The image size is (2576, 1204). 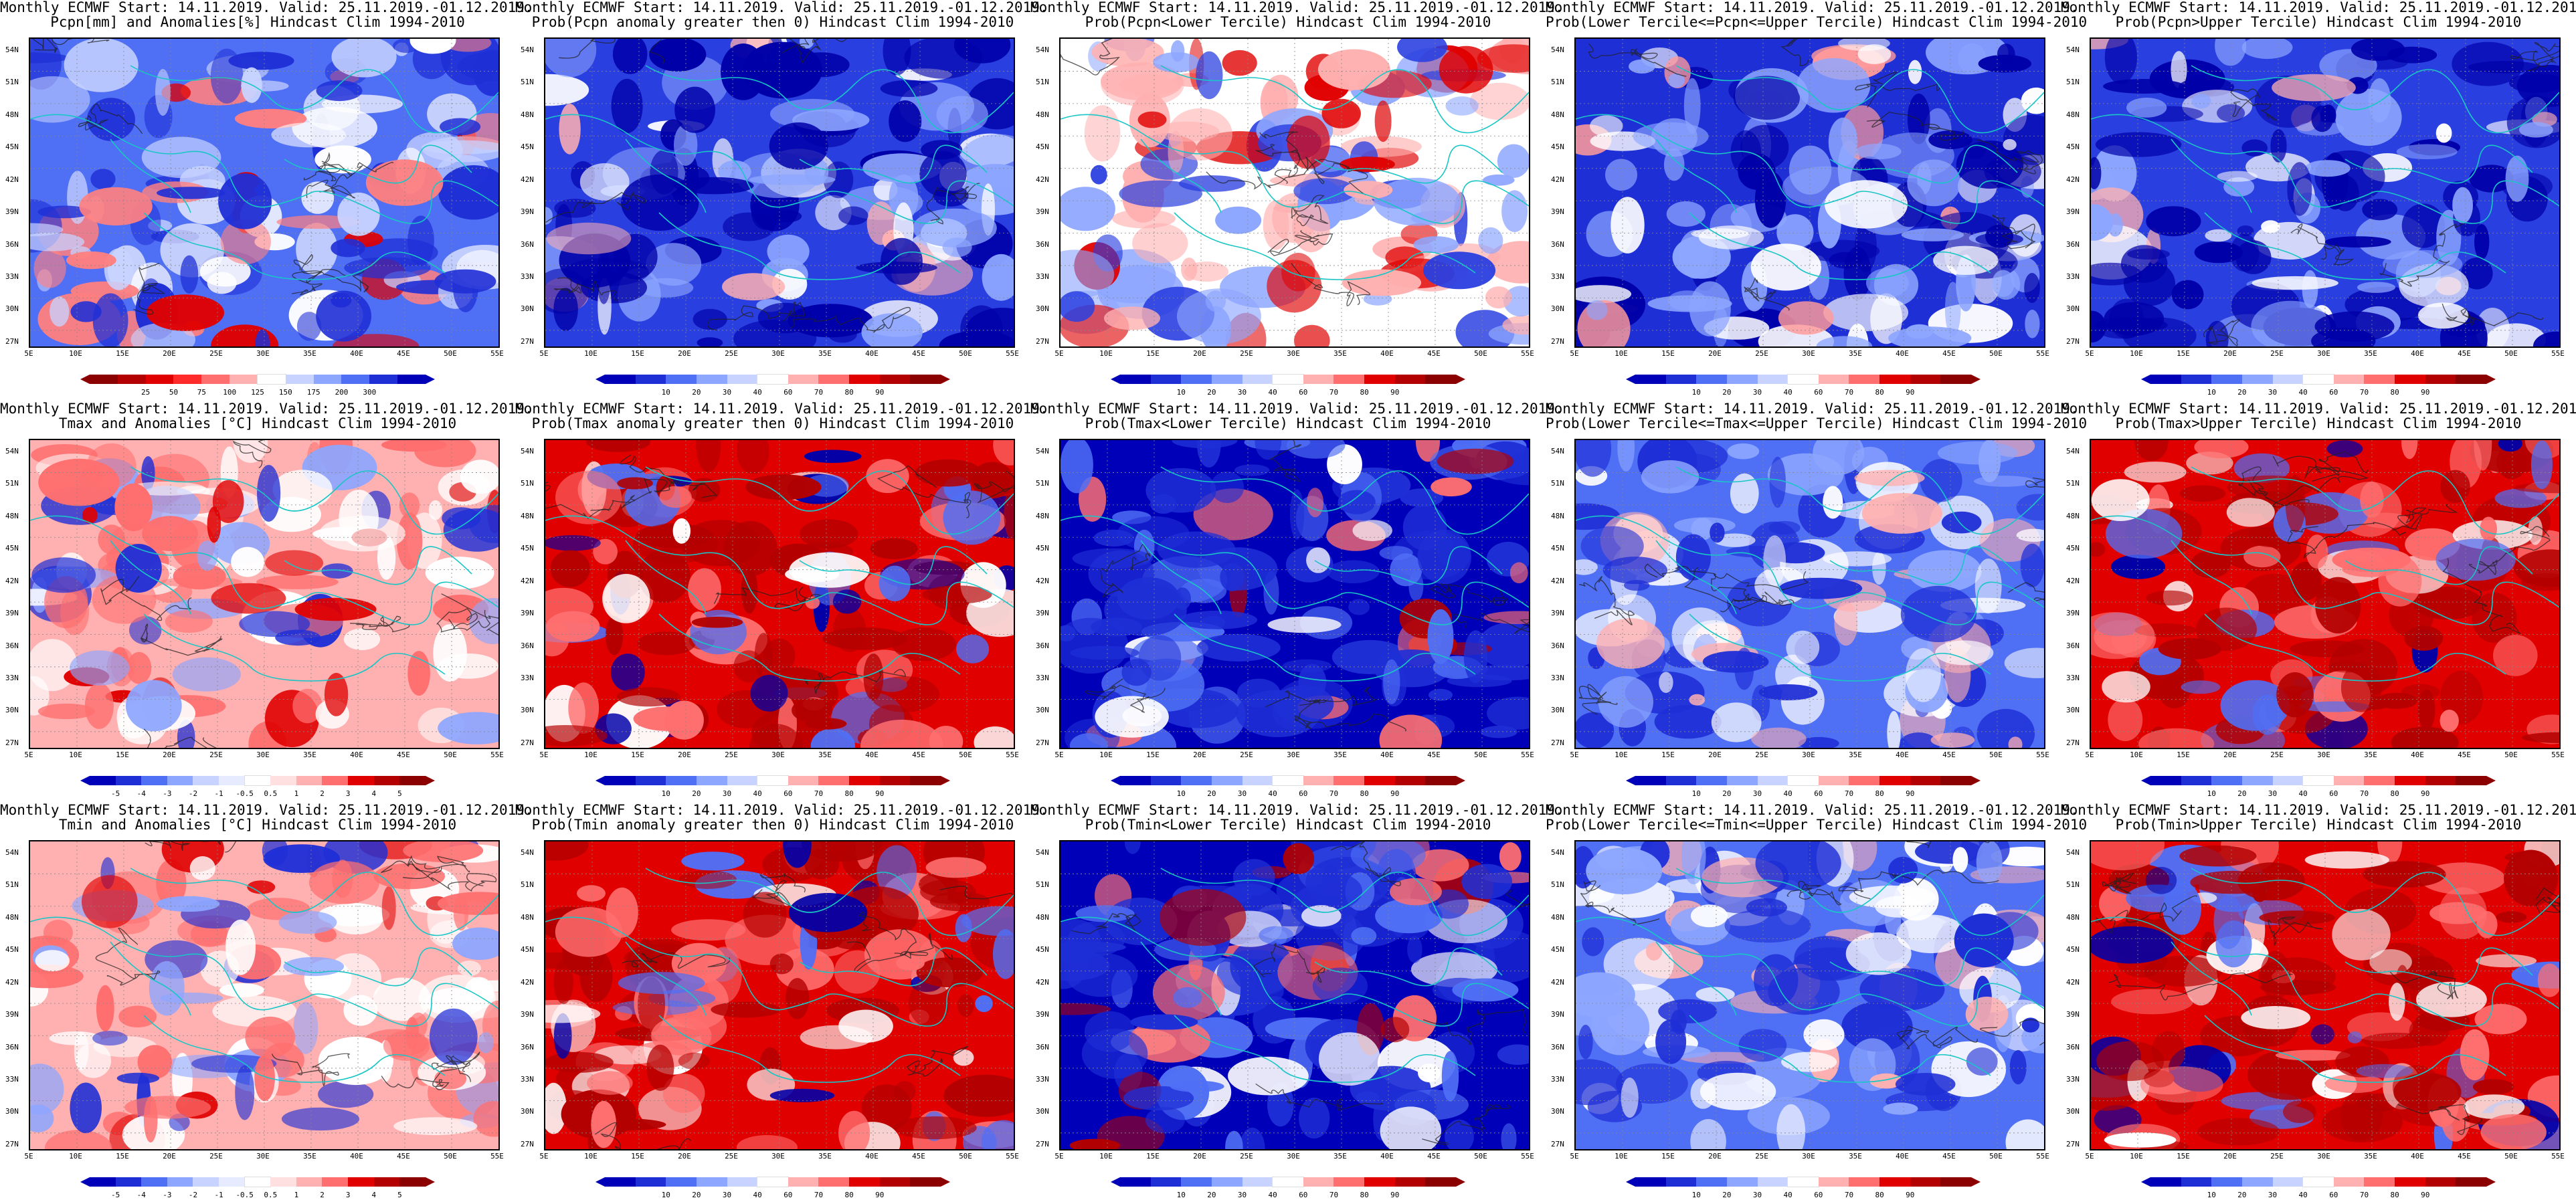 I want to click on colorbar-label: 20, so click(x=2242, y=392).